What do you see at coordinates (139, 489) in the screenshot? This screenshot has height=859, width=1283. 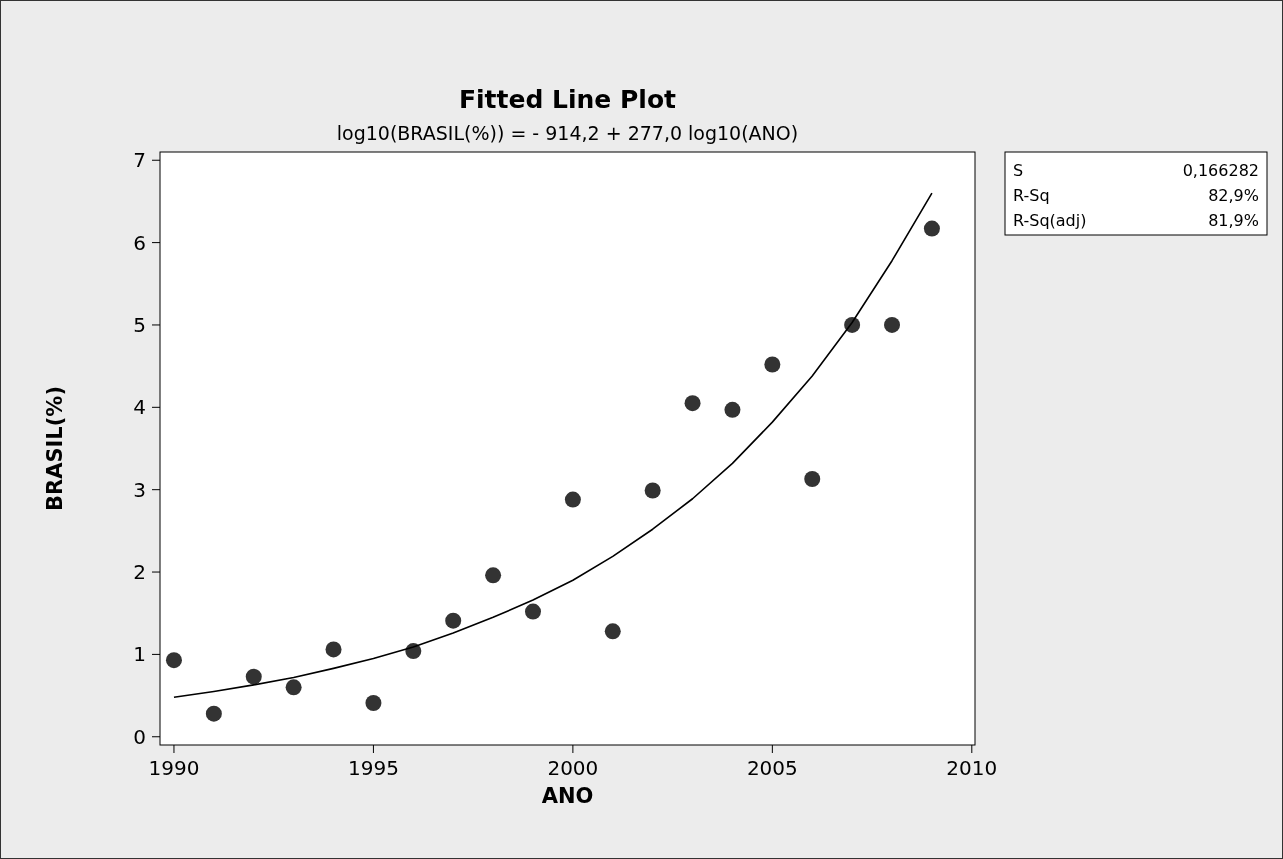 I see `y-tick-label: 3` at bounding box center [139, 489].